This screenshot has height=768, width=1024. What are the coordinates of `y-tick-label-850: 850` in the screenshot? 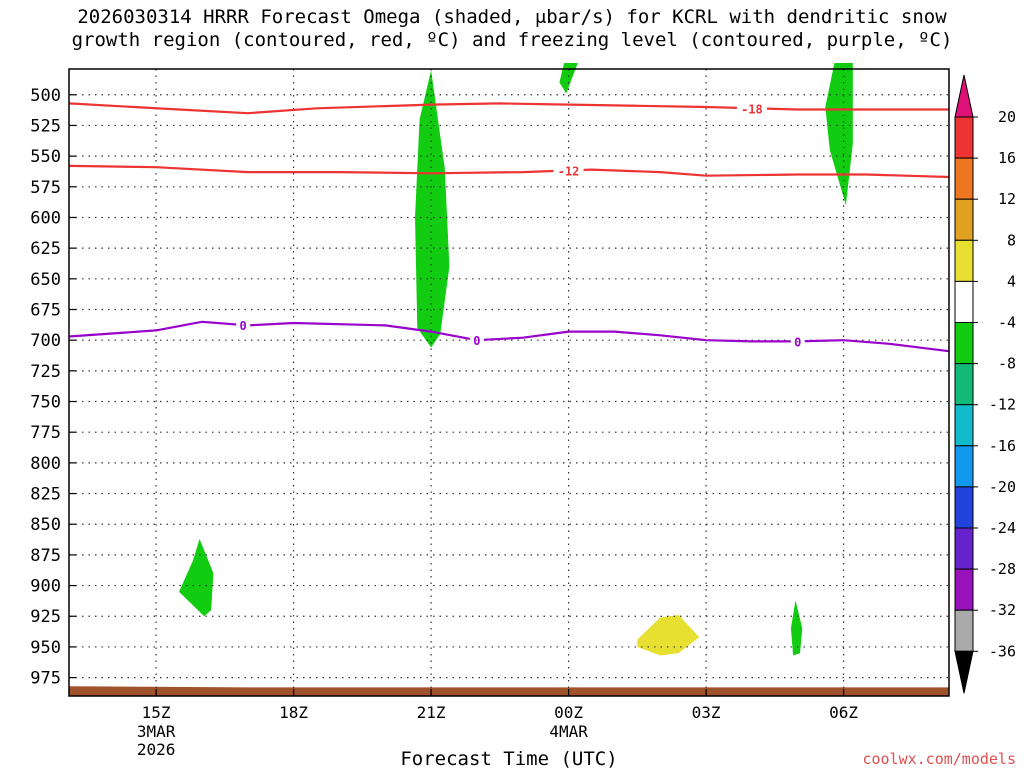 It's located at (45, 525).